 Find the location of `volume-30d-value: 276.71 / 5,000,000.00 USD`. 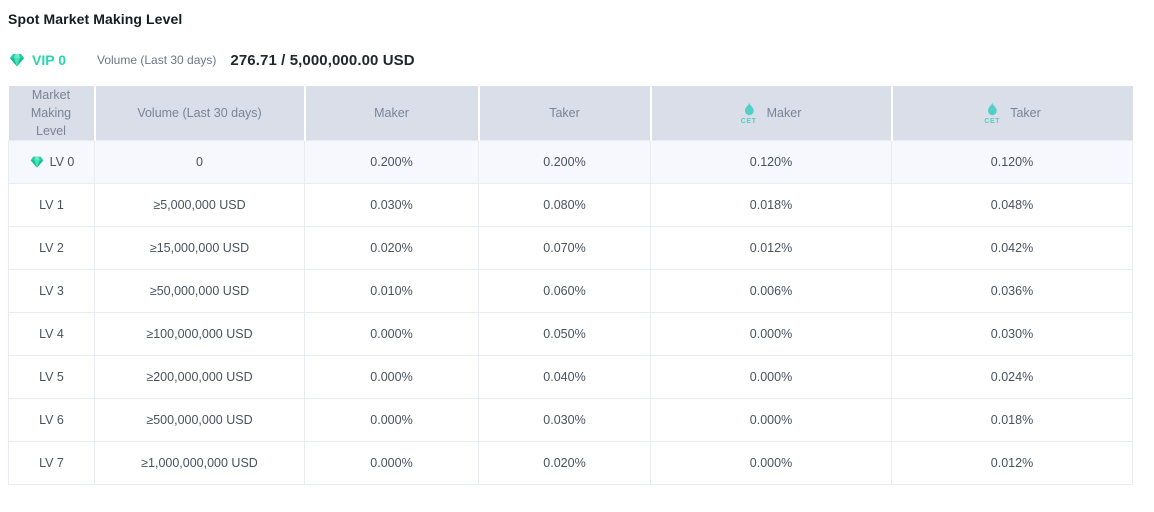

volume-30d-value: 276.71 / 5,000,000.00 USD is located at coordinates (322, 60).